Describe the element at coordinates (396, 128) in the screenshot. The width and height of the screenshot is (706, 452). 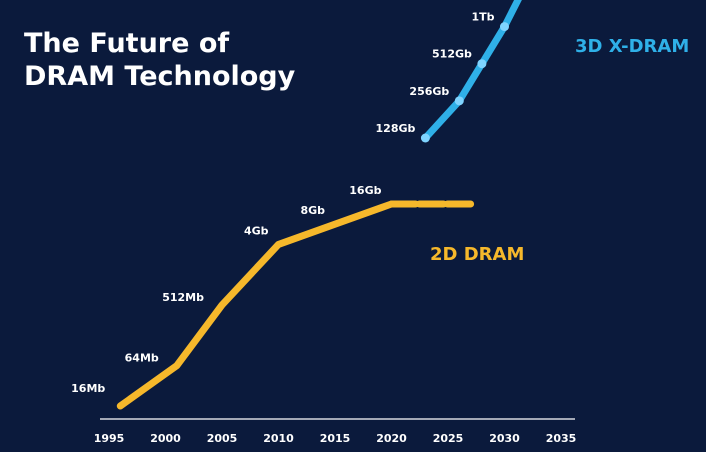
I see `label-3d-0: 128Gb` at that location.